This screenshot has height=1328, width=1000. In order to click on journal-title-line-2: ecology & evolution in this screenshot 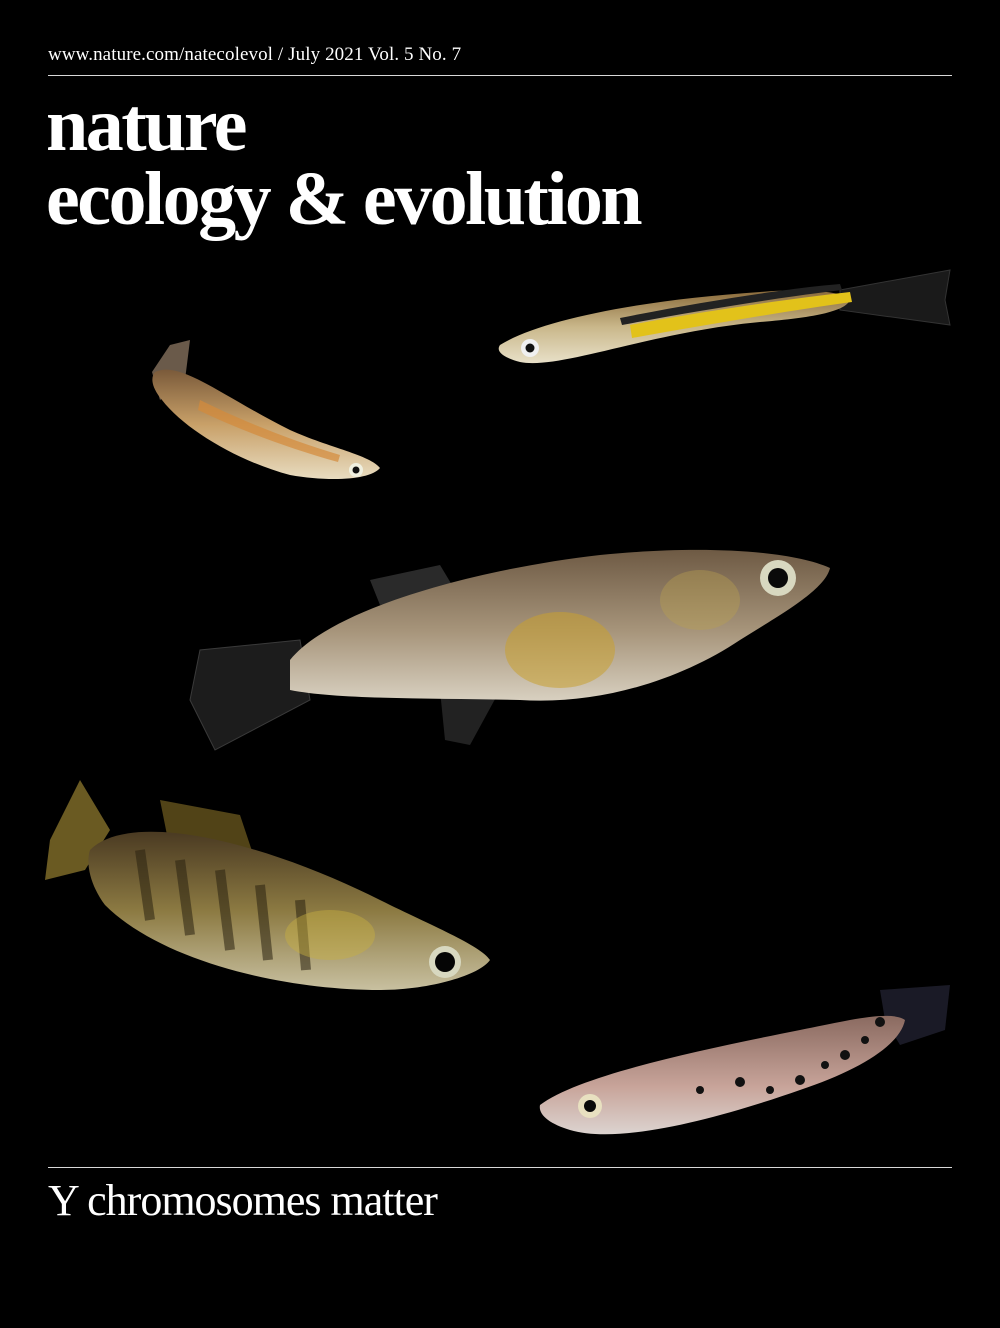, I will do `click(344, 199)`.